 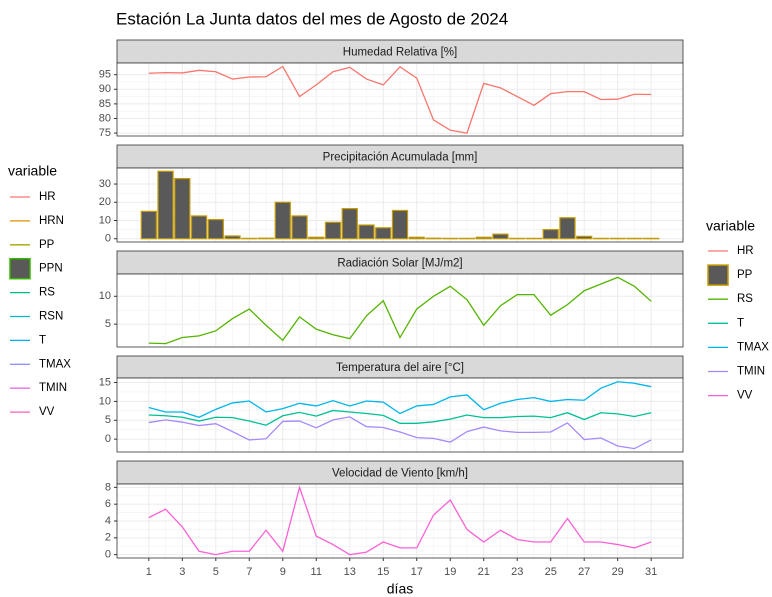 What do you see at coordinates (105, 75) in the screenshot?
I see `y-tick-label: 95` at bounding box center [105, 75].